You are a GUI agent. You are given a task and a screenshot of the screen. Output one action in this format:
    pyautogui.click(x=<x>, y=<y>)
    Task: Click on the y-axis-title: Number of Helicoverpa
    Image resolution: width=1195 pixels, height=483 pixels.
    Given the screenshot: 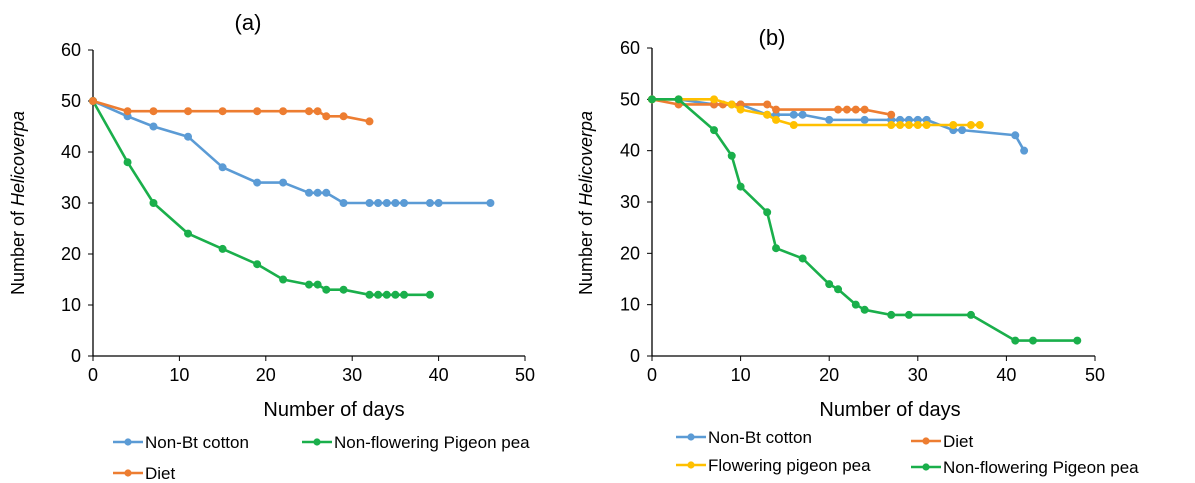 What is the action you would take?
    pyautogui.click(x=586, y=203)
    